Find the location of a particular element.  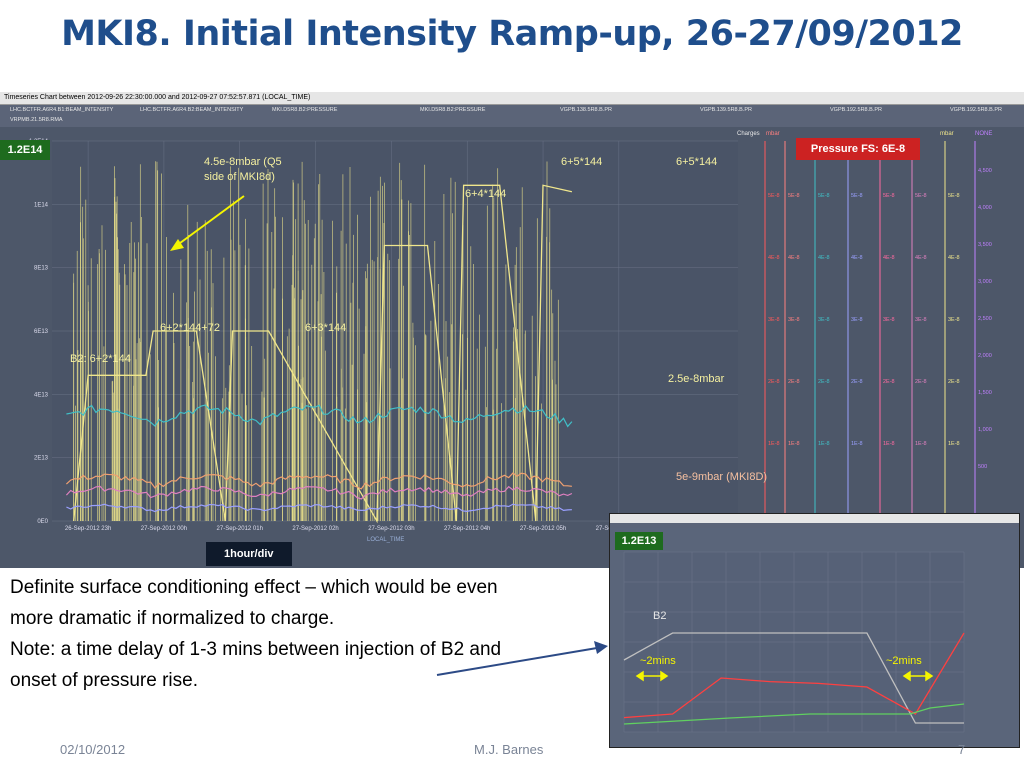

right-tick-label: 4,000 is located at coordinates (985, 208).